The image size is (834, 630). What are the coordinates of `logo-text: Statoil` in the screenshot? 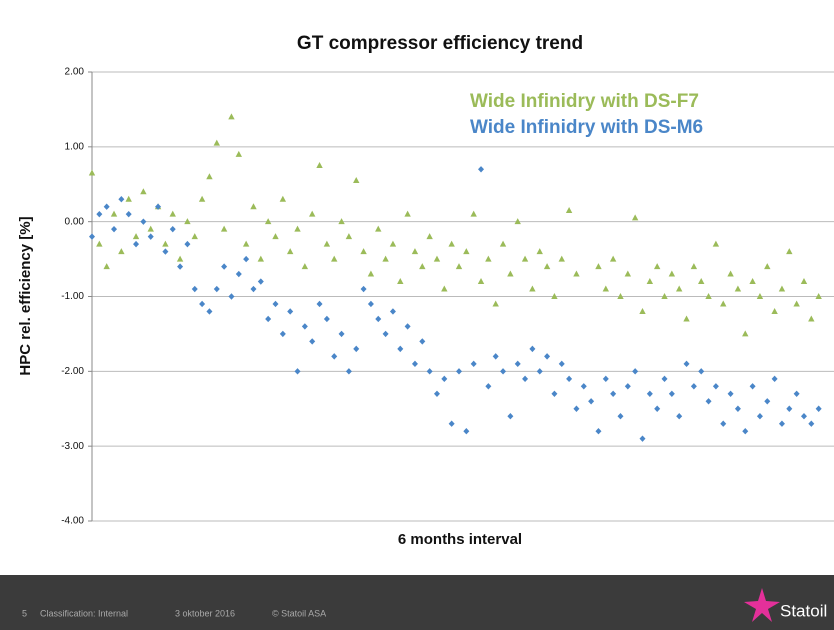 It's located at (803, 610).